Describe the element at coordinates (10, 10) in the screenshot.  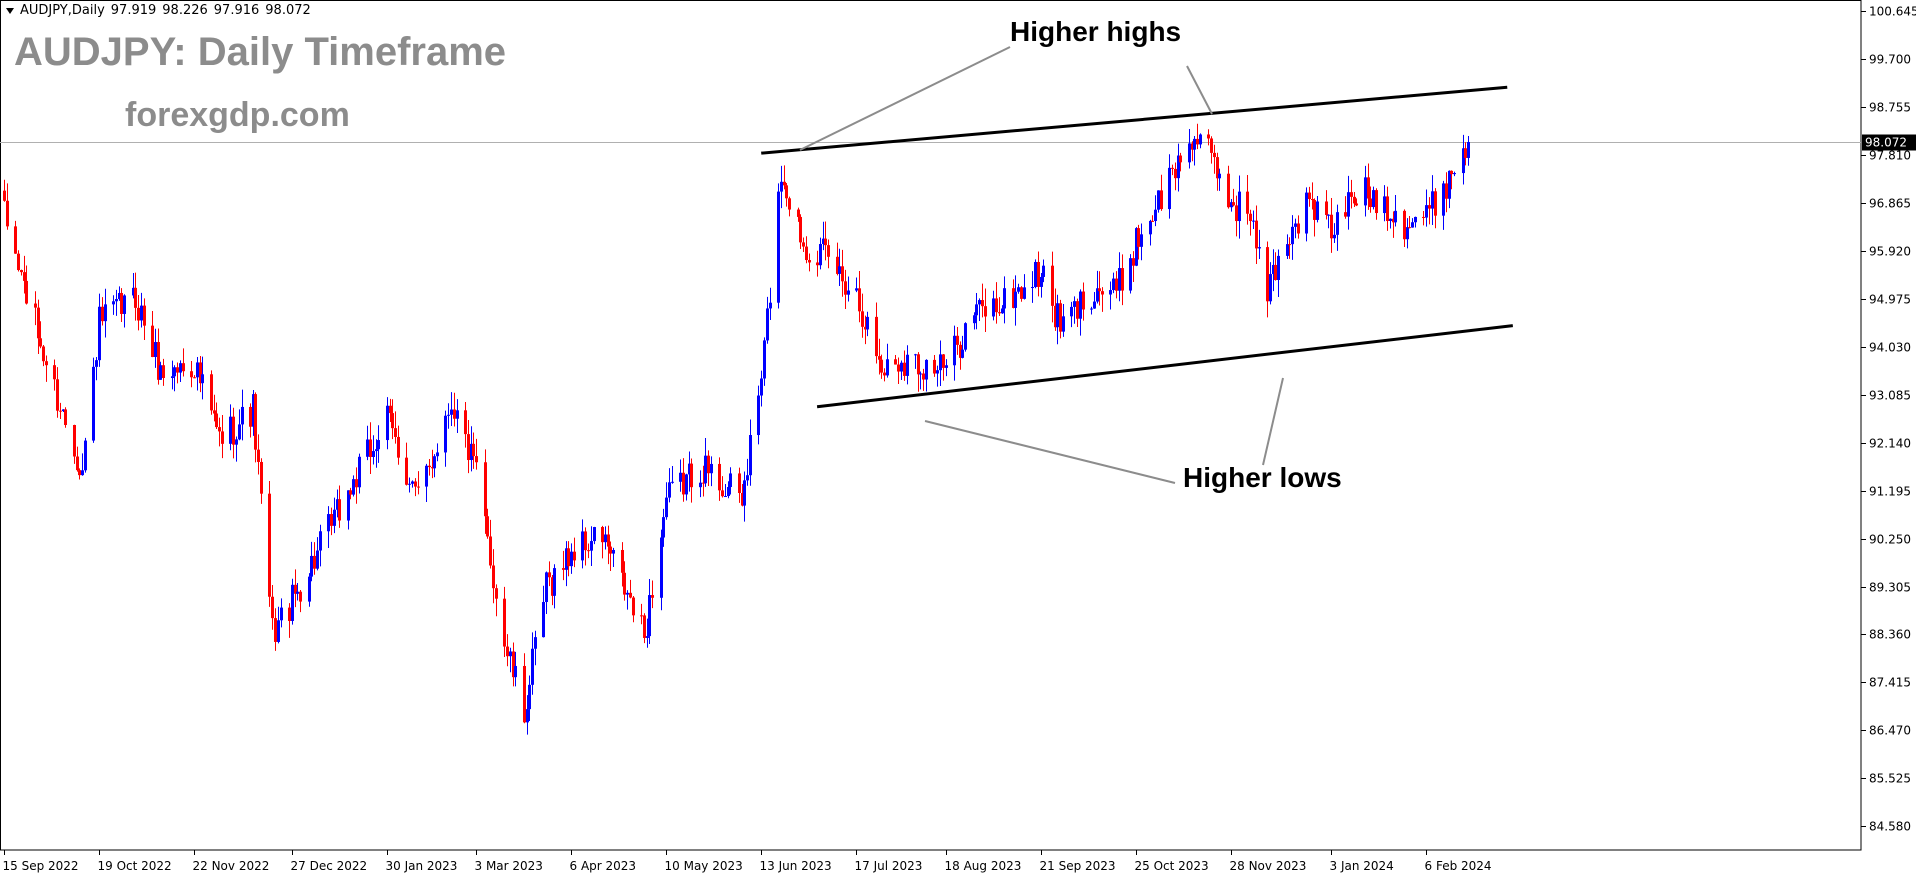
I see `dropdown-triangle-icon` at that location.